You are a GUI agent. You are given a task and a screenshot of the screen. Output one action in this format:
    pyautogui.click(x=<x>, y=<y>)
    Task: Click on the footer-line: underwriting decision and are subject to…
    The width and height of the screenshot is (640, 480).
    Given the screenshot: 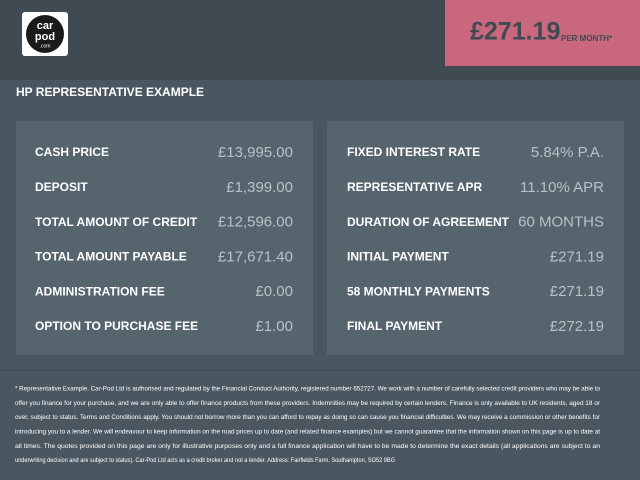 What is the action you would take?
    pyautogui.click(x=205, y=461)
    